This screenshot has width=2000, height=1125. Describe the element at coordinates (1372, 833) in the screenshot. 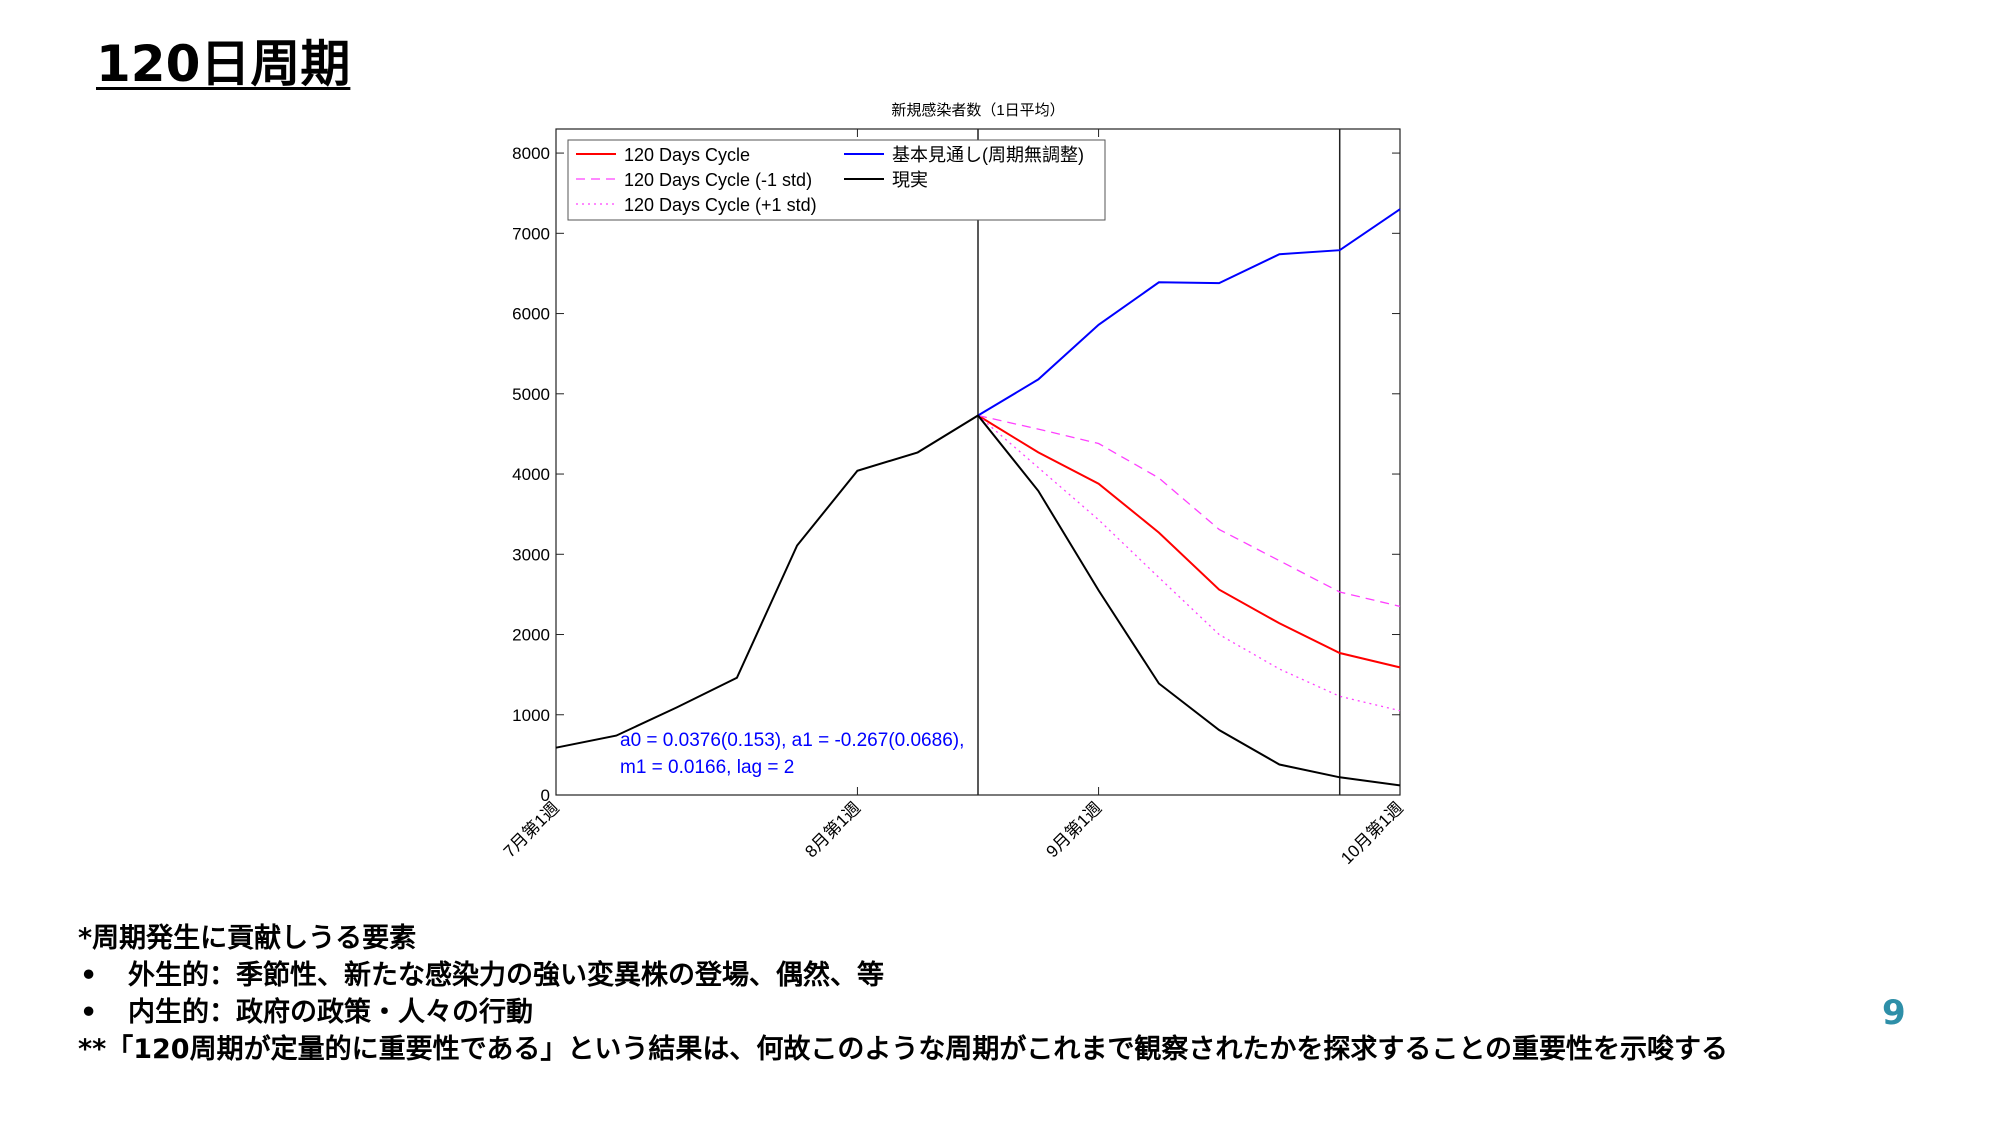

I see `x-tick-label: 10月第1週` at that location.